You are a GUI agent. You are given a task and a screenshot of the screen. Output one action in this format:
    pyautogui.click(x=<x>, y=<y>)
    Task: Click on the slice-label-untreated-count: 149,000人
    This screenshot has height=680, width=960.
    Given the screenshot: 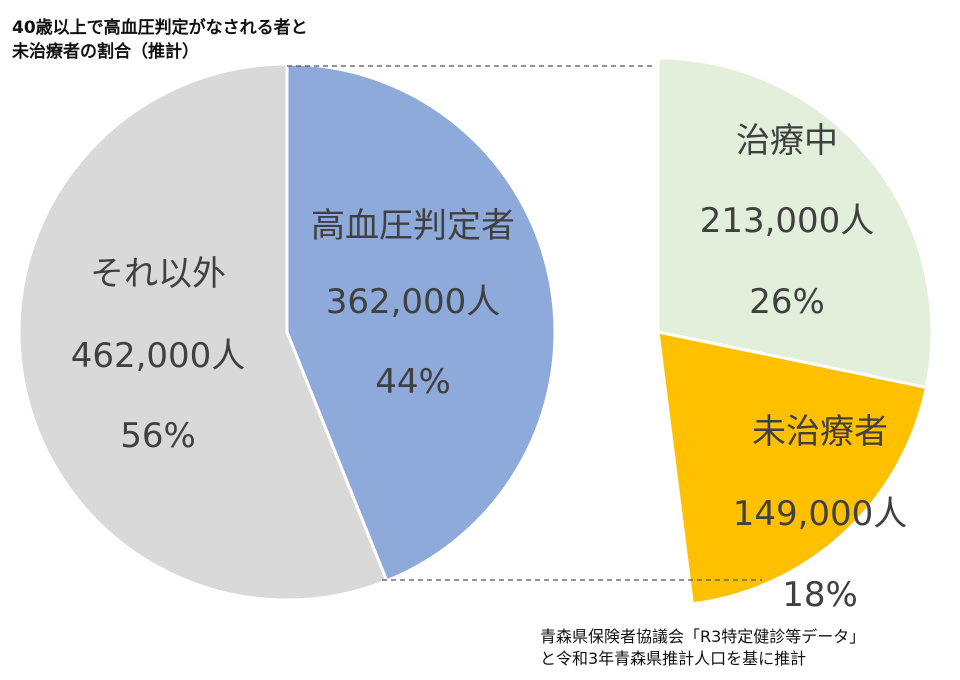 What is the action you would take?
    pyautogui.click(x=820, y=514)
    